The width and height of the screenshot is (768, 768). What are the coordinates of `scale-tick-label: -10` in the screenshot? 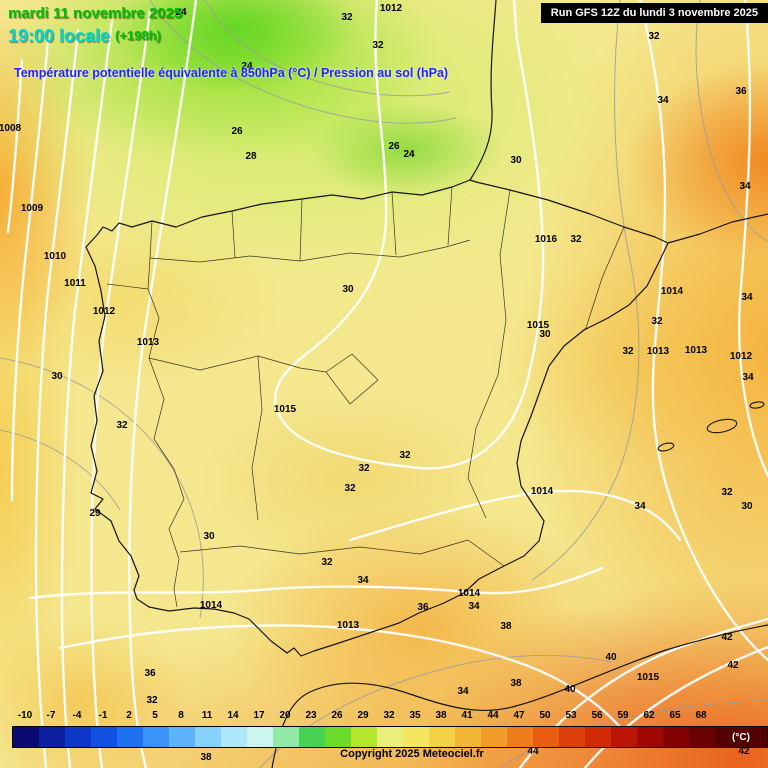 It's located at (25, 715).